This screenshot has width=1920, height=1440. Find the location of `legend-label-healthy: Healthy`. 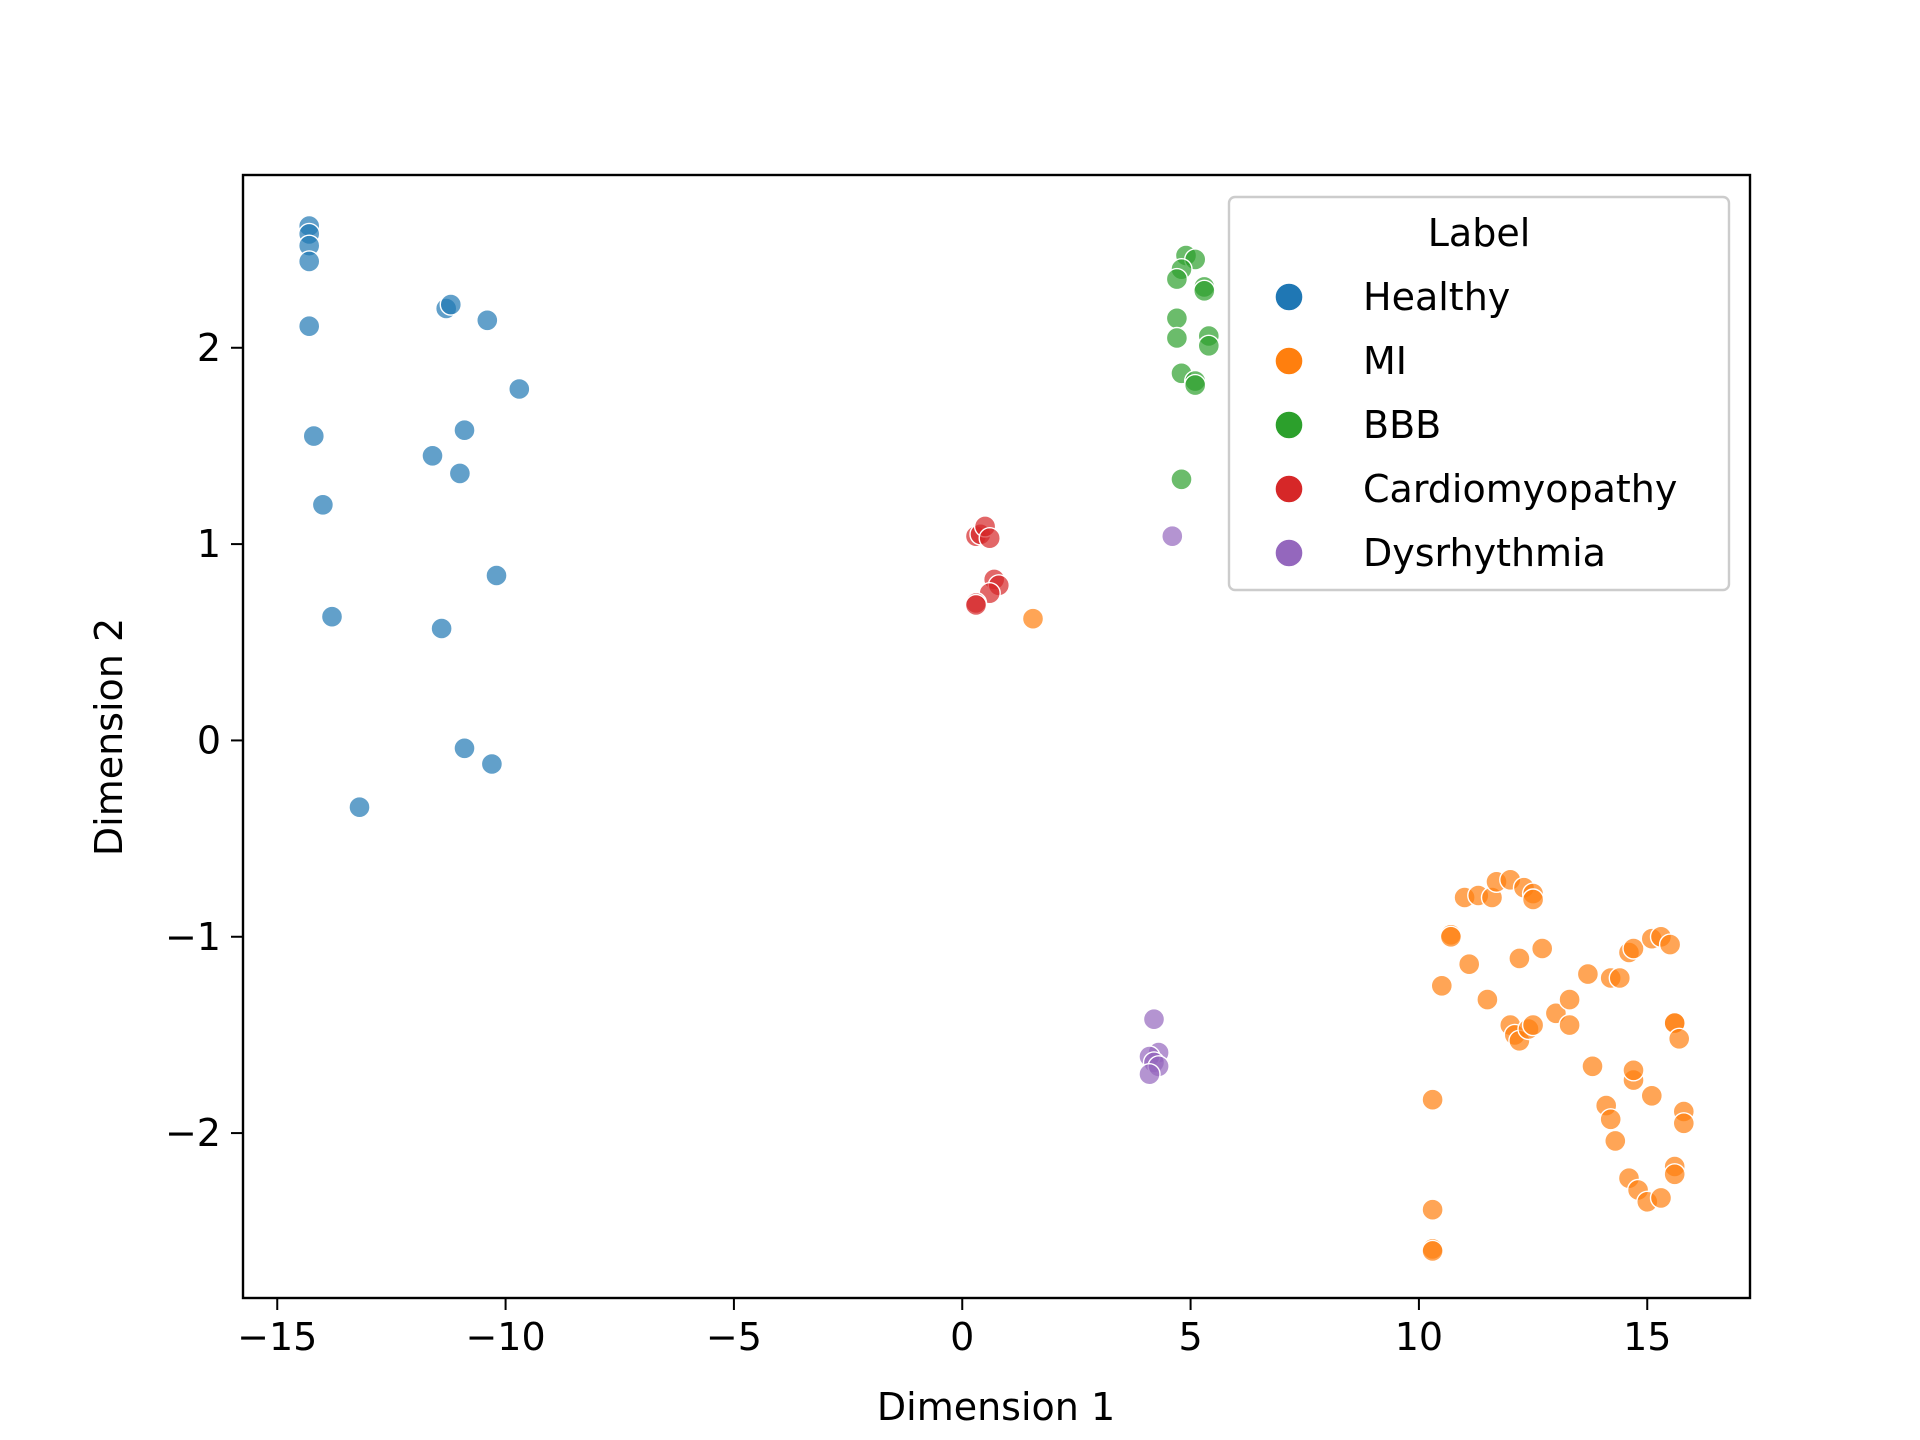

legend-label-healthy: Healthy is located at coordinates (1436, 297).